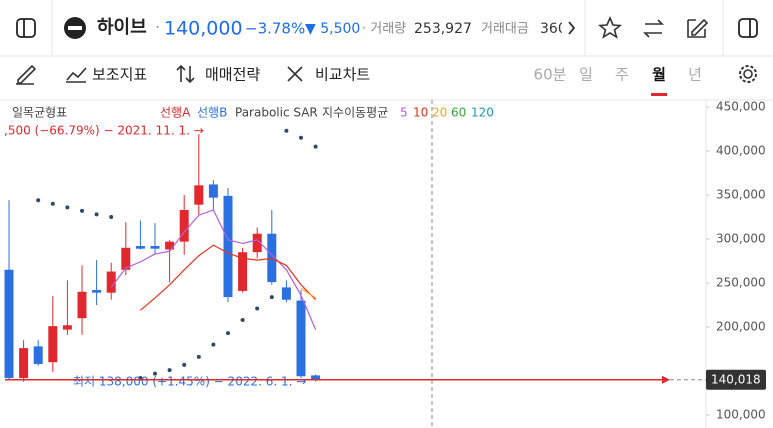  Describe the element at coordinates (439, 113) in the screenshot. I see `legend-item: 20` at that location.